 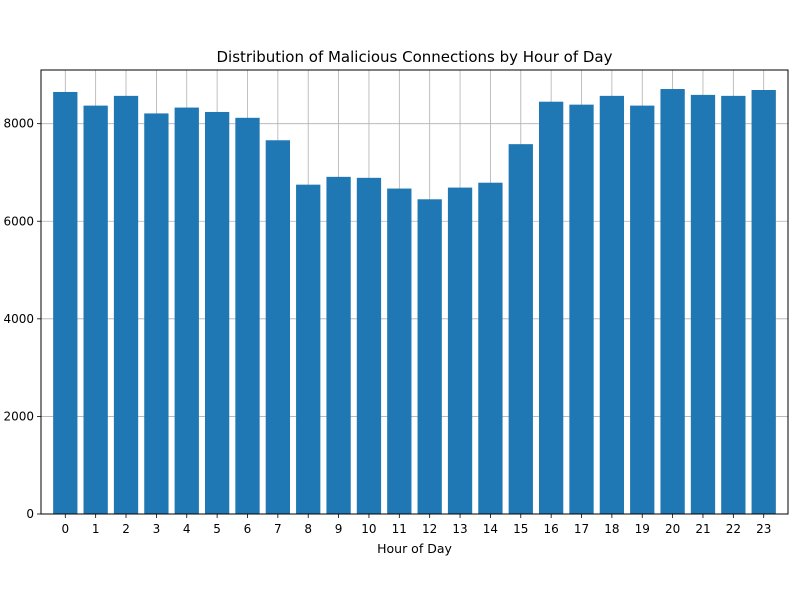 I want to click on x-tick-label: 19, so click(x=642, y=529).